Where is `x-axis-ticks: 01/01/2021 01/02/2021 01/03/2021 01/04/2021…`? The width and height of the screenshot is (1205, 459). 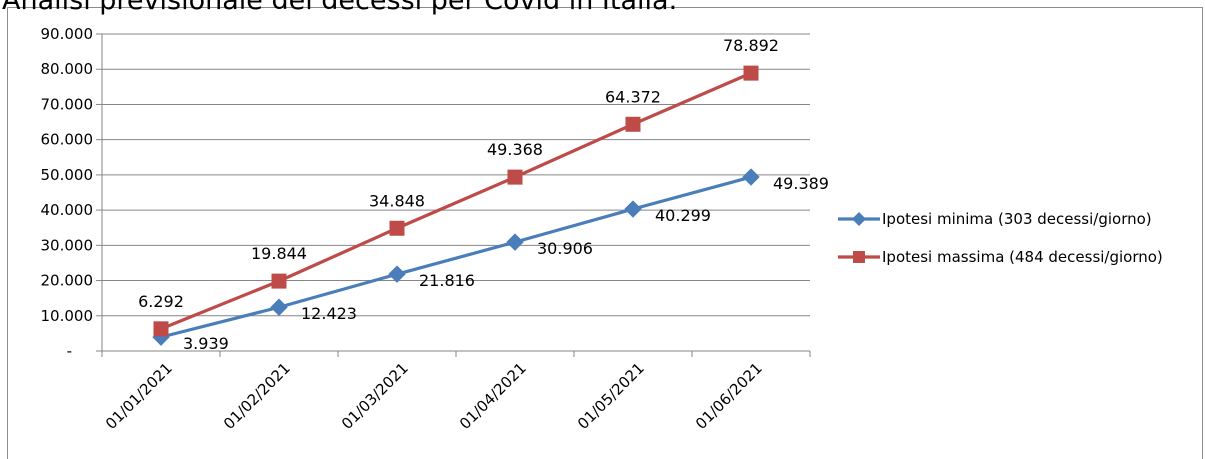
x-axis-ticks: 01/01/2021 01/02/2021 01/03/2021 01/04/2021… is located at coordinates (434, 396).